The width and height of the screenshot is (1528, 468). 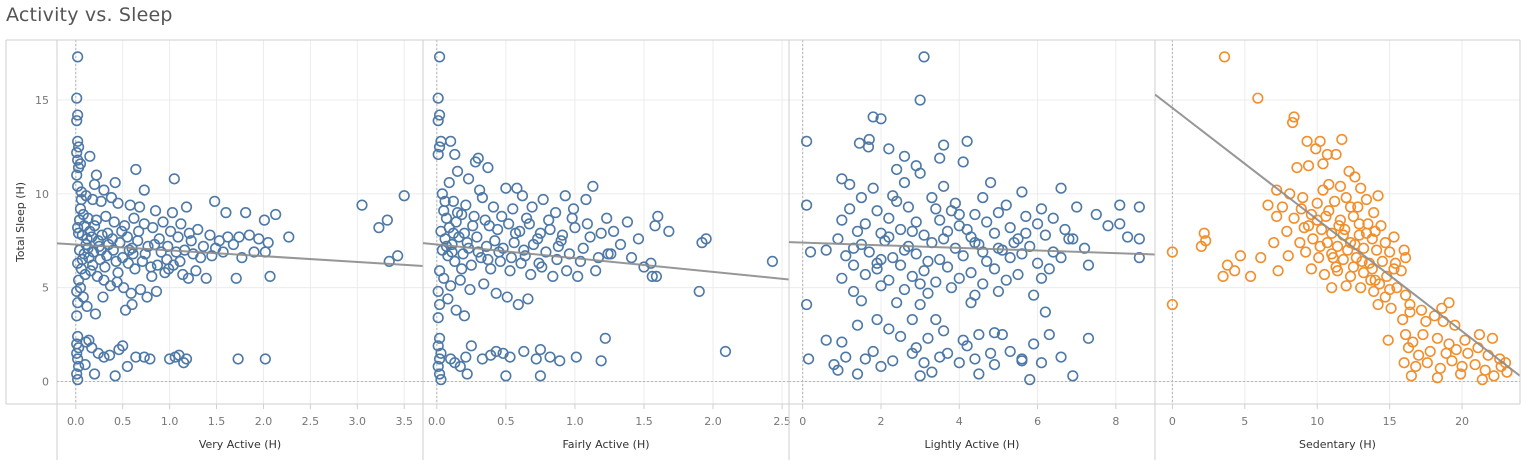 I want to click on x-tick-label: 3.5, so click(x=404, y=421).